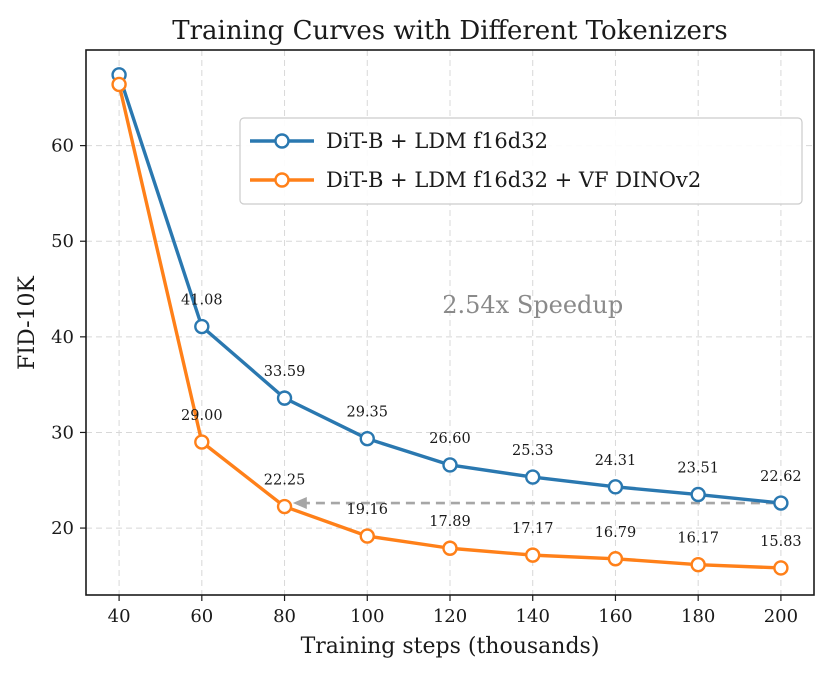 This screenshot has height=675, width=831. What do you see at coordinates (62, 146) in the screenshot?
I see `y-tick-label: 60` at bounding box center [62, 146].